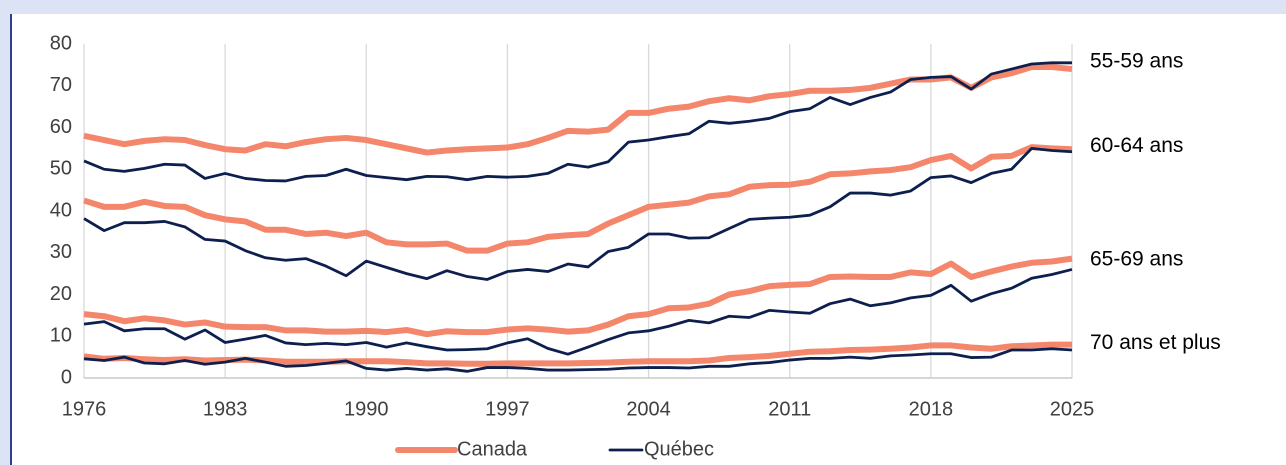 Image resolution: width=1286 pixels, height=465 pixels. I want to click on legend-label: Québec, so click(679, 449).